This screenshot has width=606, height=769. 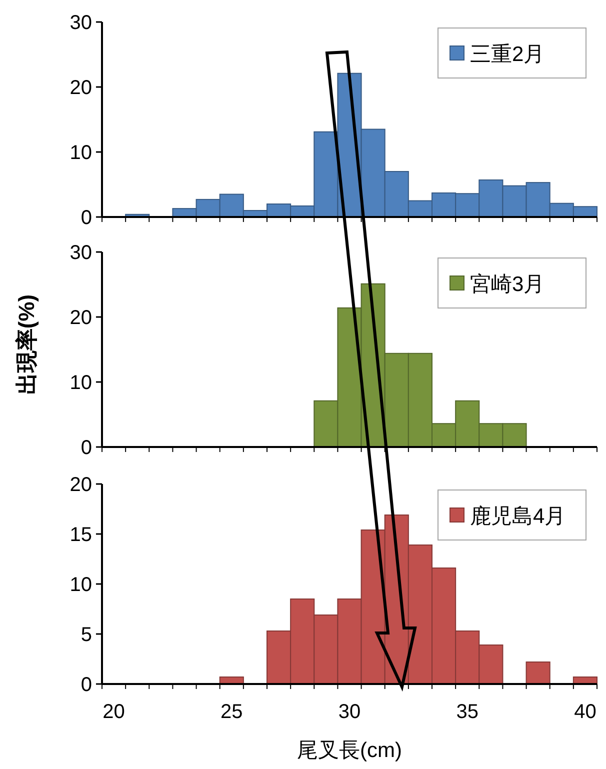 I want to click on x-tick-label: 20, so click(x=113, y=712).